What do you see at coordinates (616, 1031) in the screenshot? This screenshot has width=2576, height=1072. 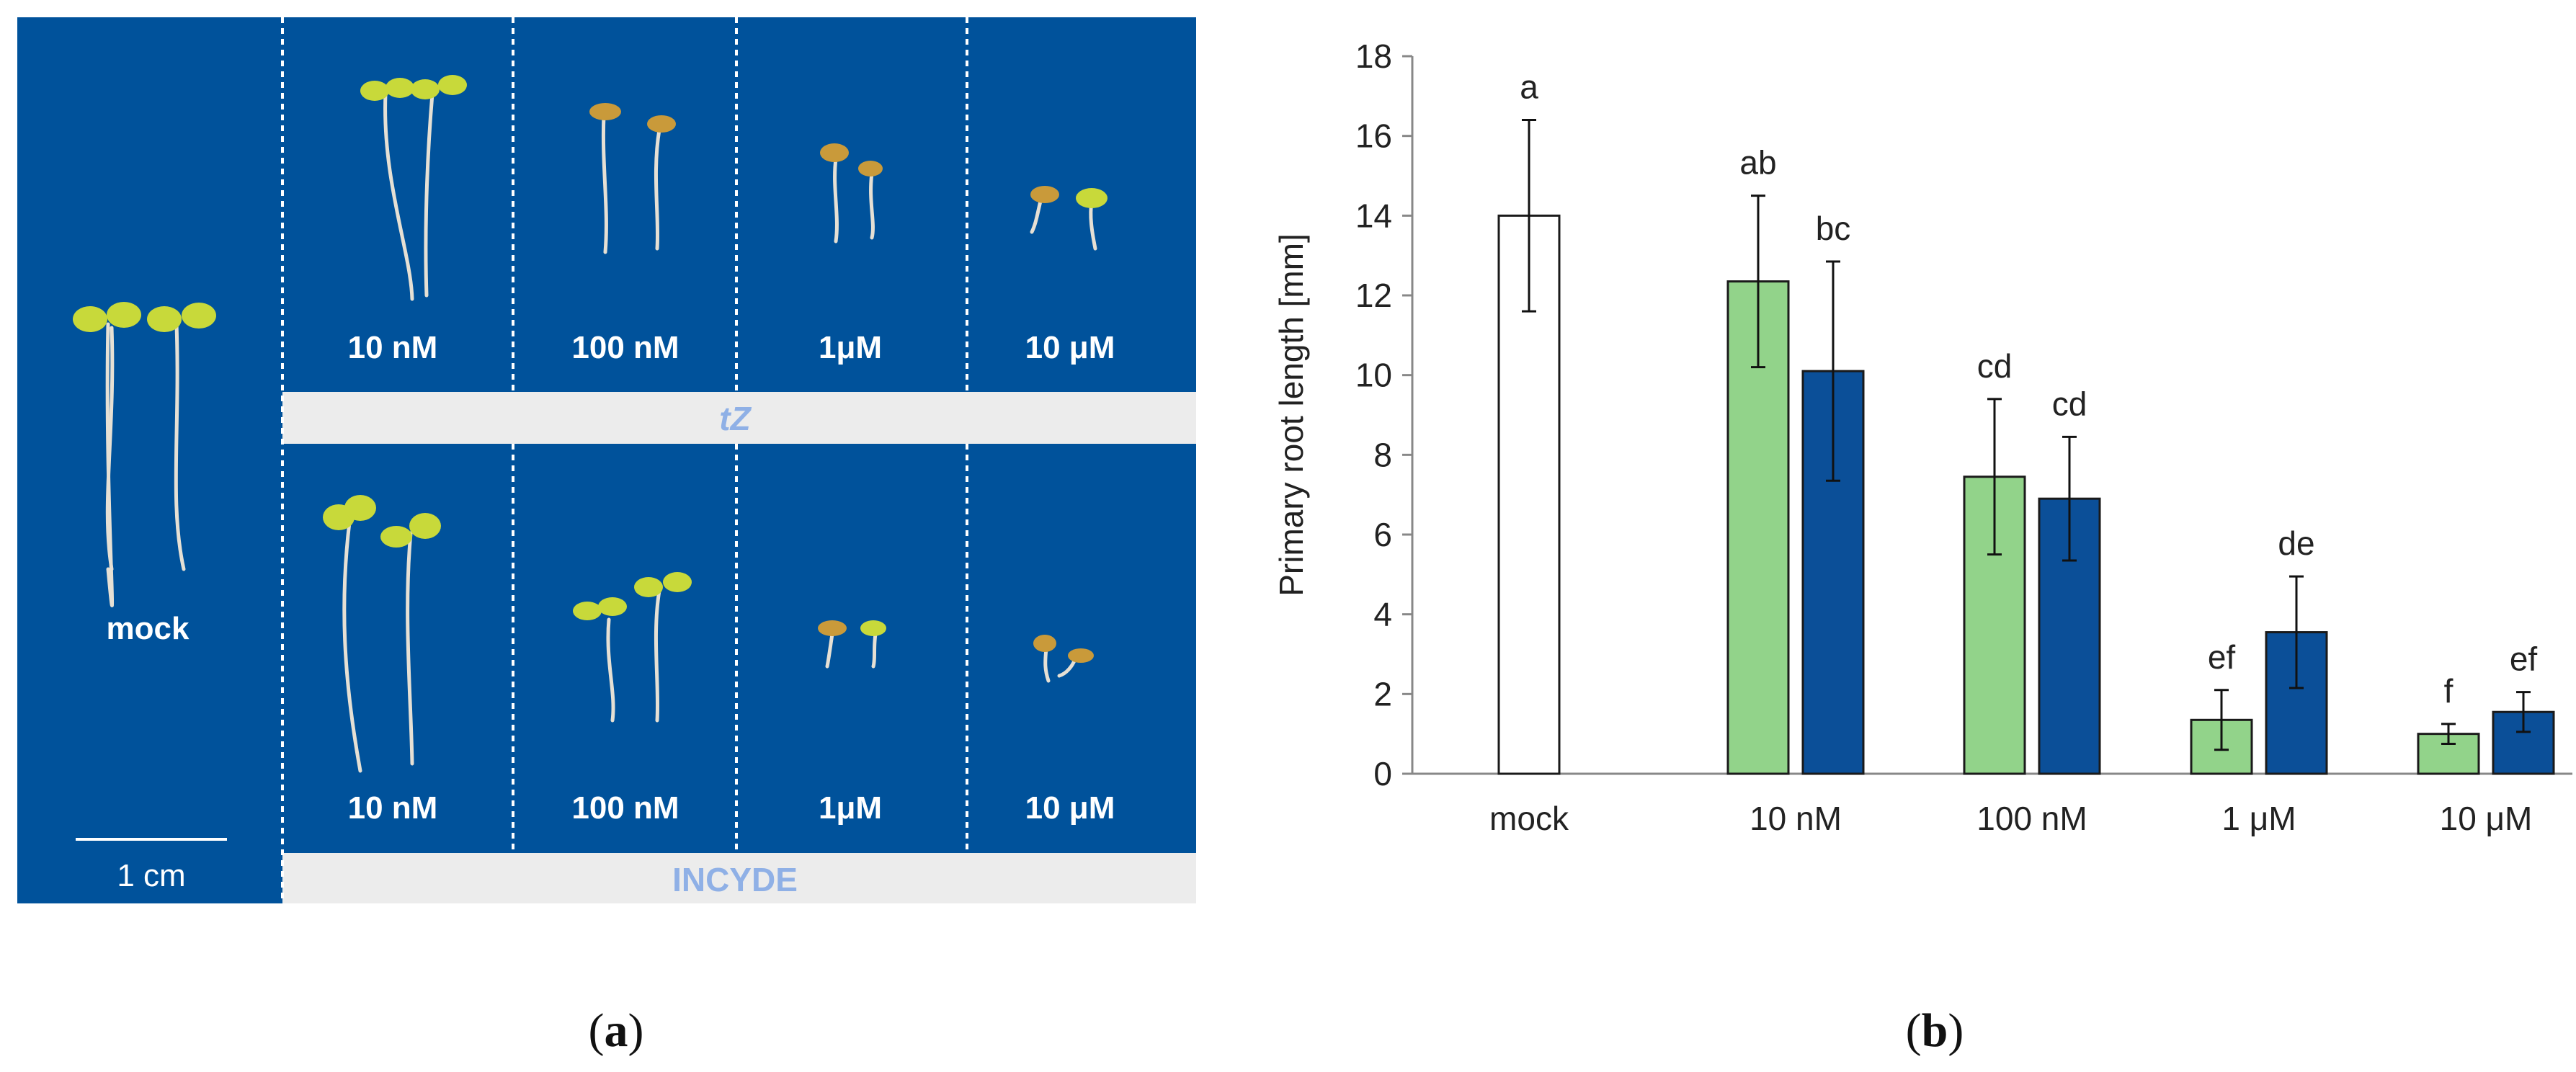 I see `panel-a-label: (a)` at bounding box center [616, 1031].